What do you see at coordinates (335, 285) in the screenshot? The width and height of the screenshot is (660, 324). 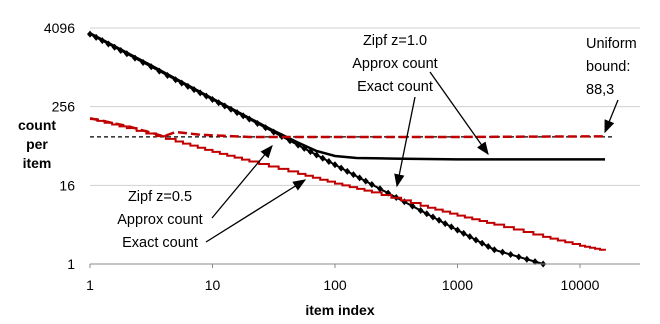 I see `x-tick-label: 100` at bounding box center [335, 285].